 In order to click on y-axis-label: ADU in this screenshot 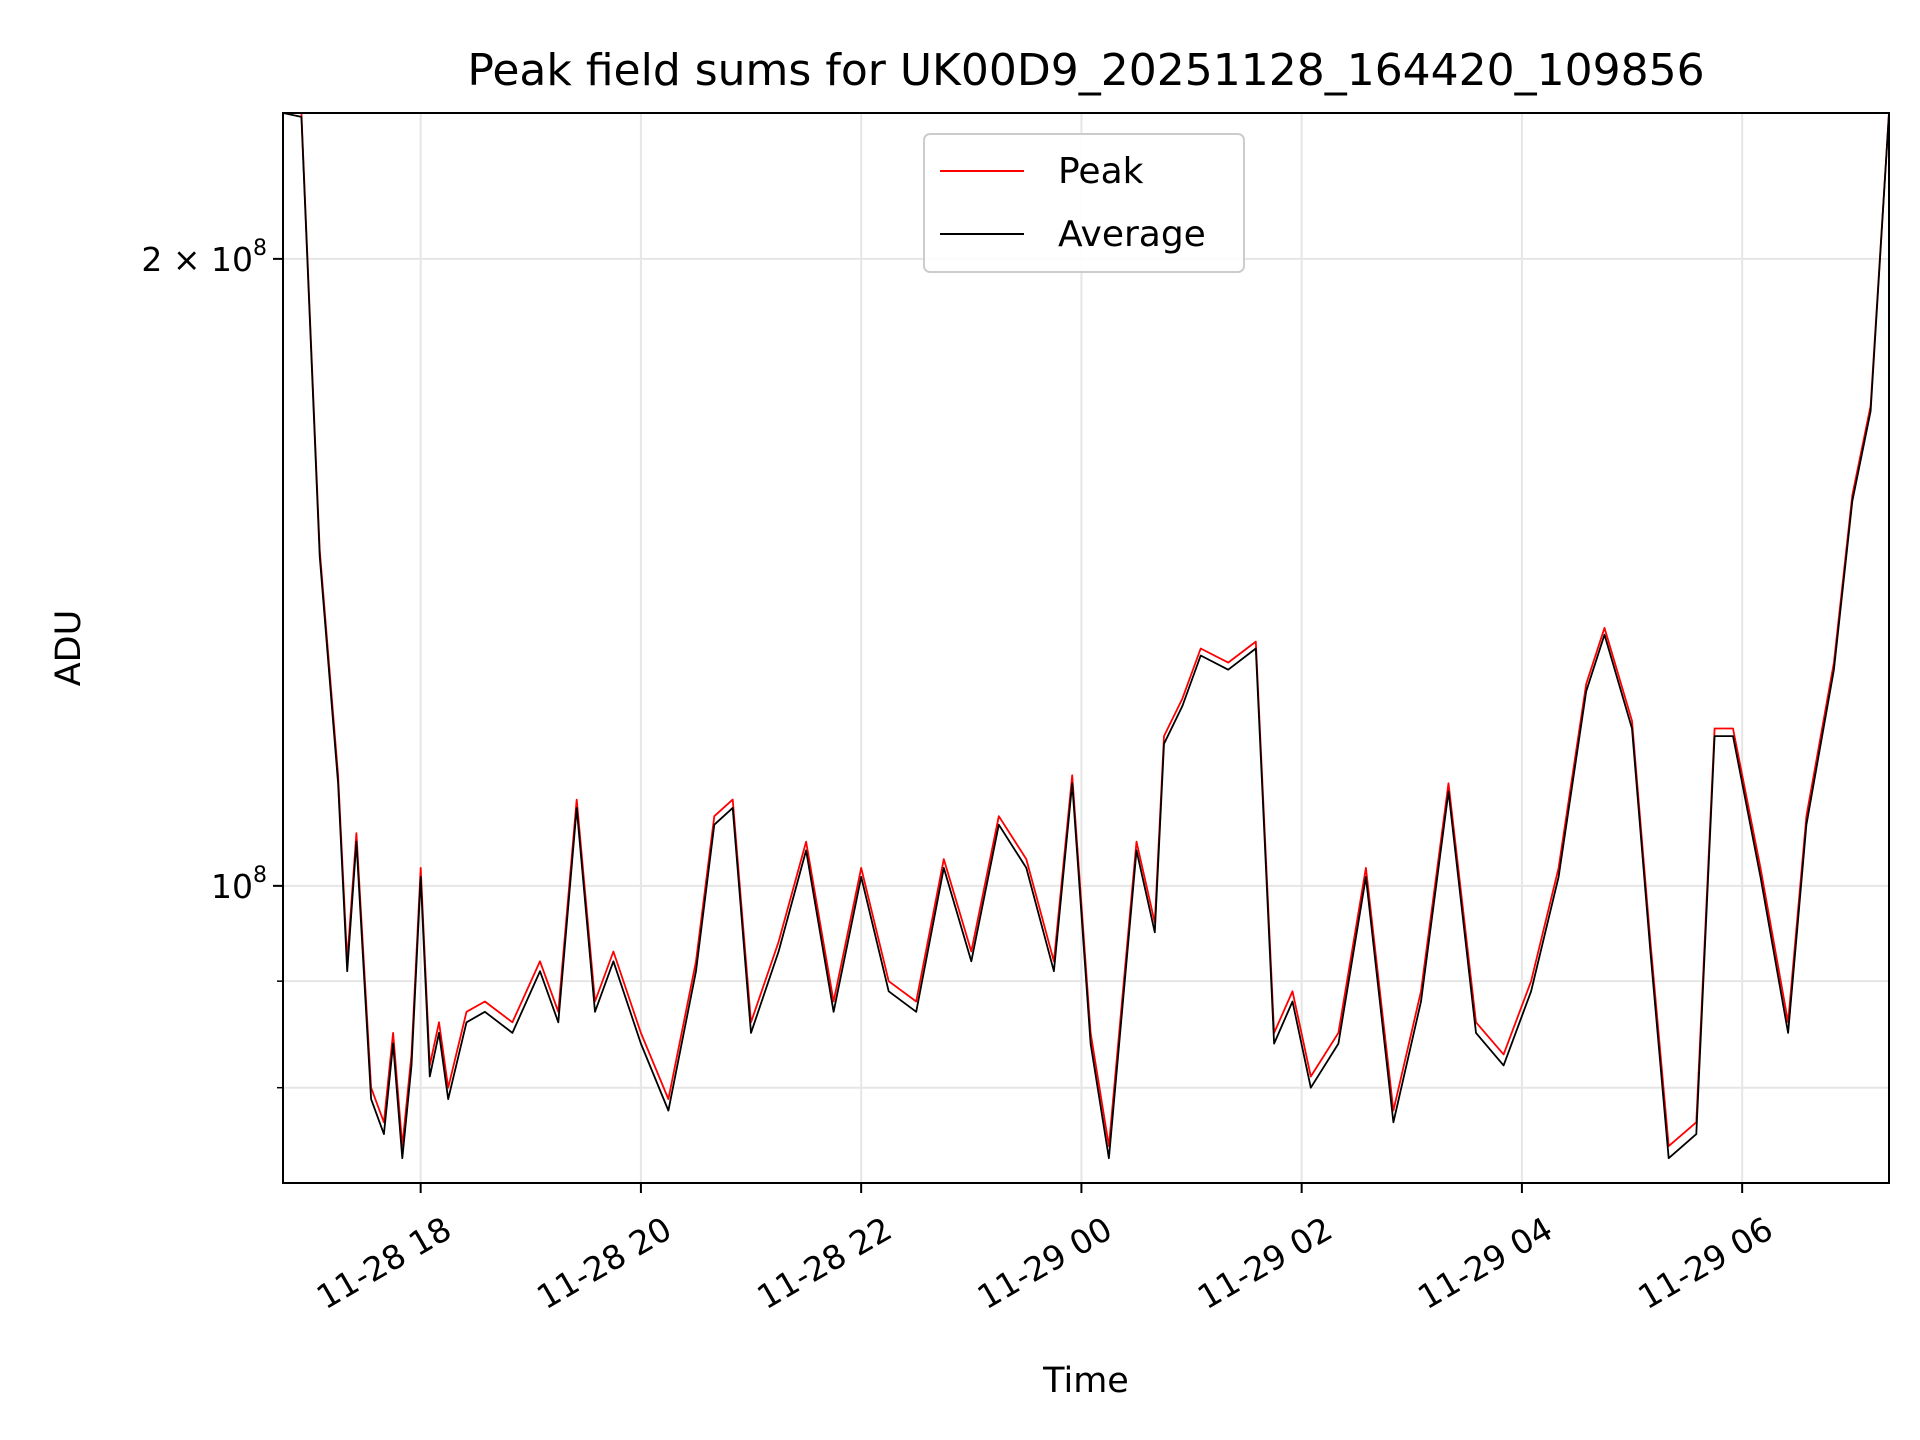, I will do `click(69, 648)`.